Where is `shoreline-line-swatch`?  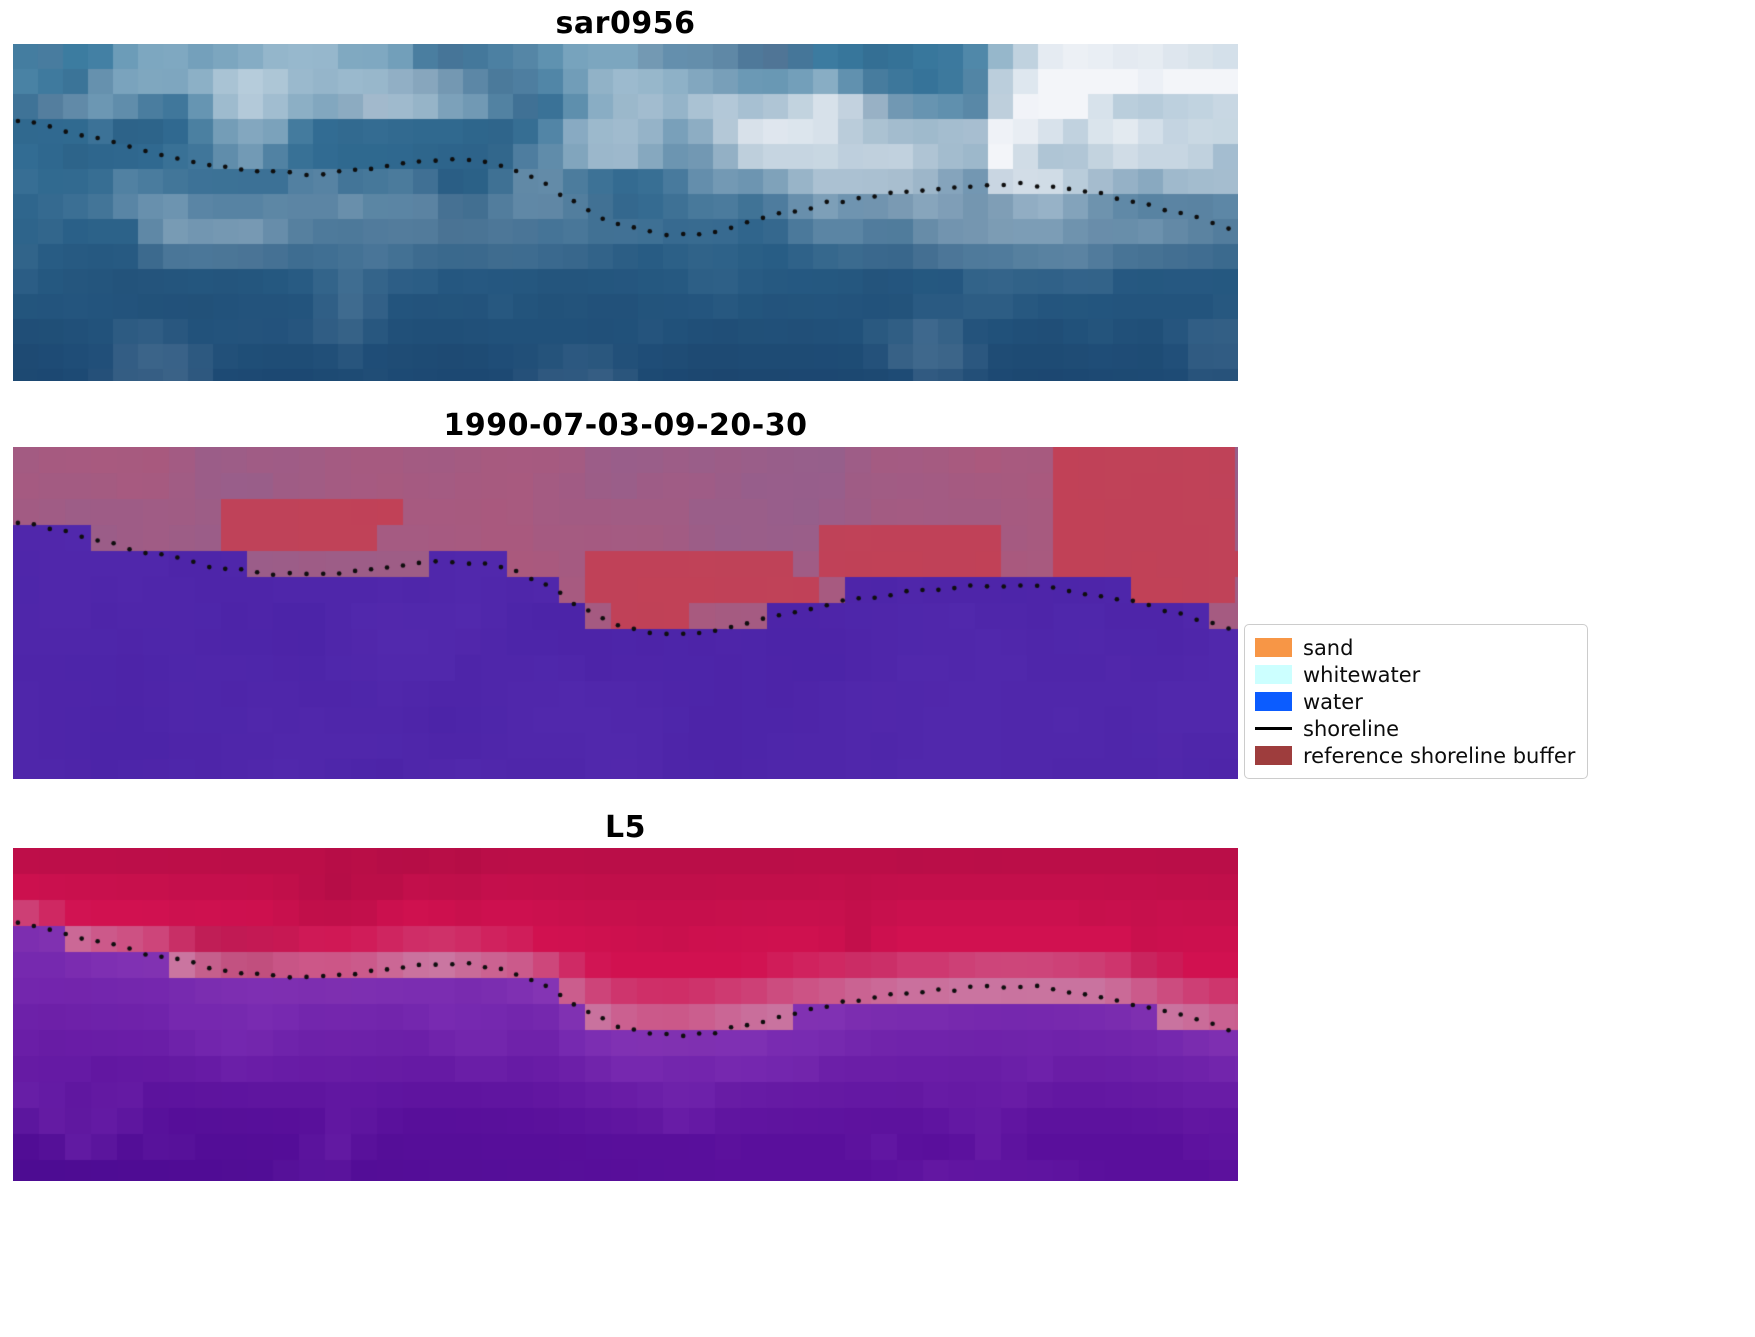 shoreline-line-swatch is located at coordinates (1273, 728).